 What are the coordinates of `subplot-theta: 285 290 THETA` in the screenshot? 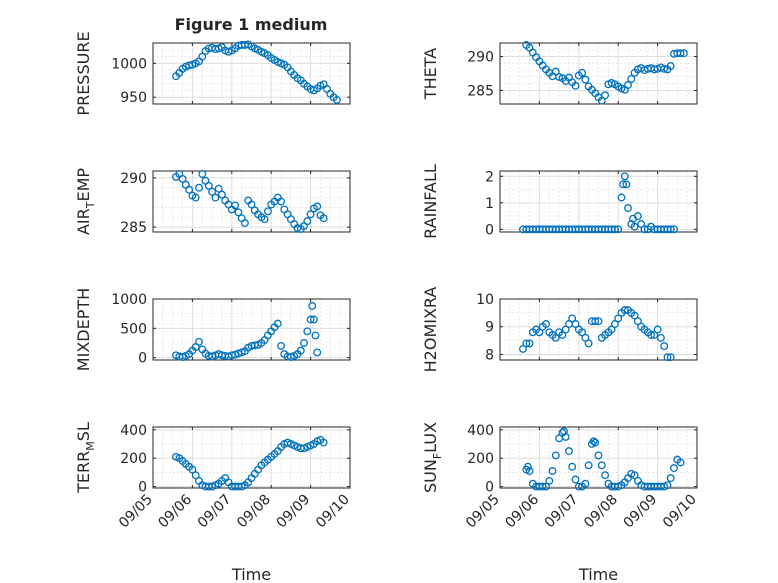 It's located at (559, 73).